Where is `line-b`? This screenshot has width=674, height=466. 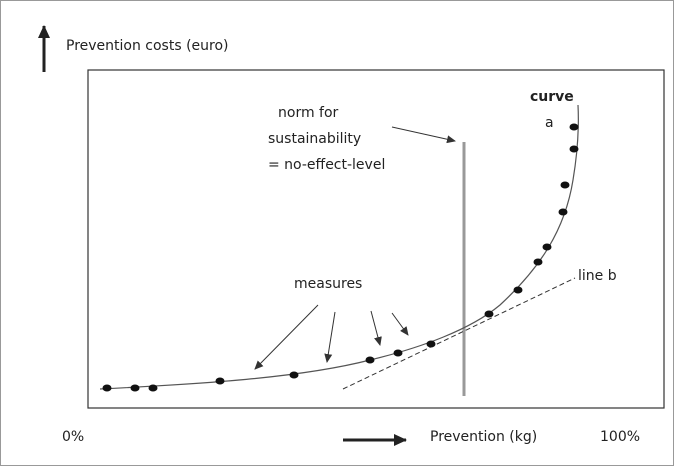
line-b is located at coordinates (459, 333).